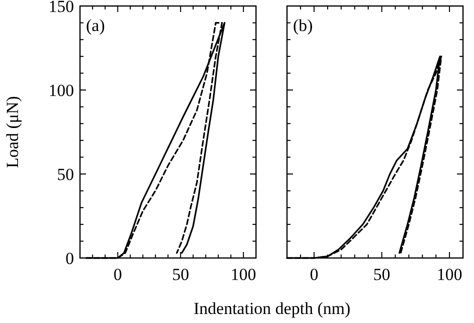 The image size is (474, 323). Describe the element at coordinates (303, 25) in the screenshot. I see `annotation: (b)` at that location.